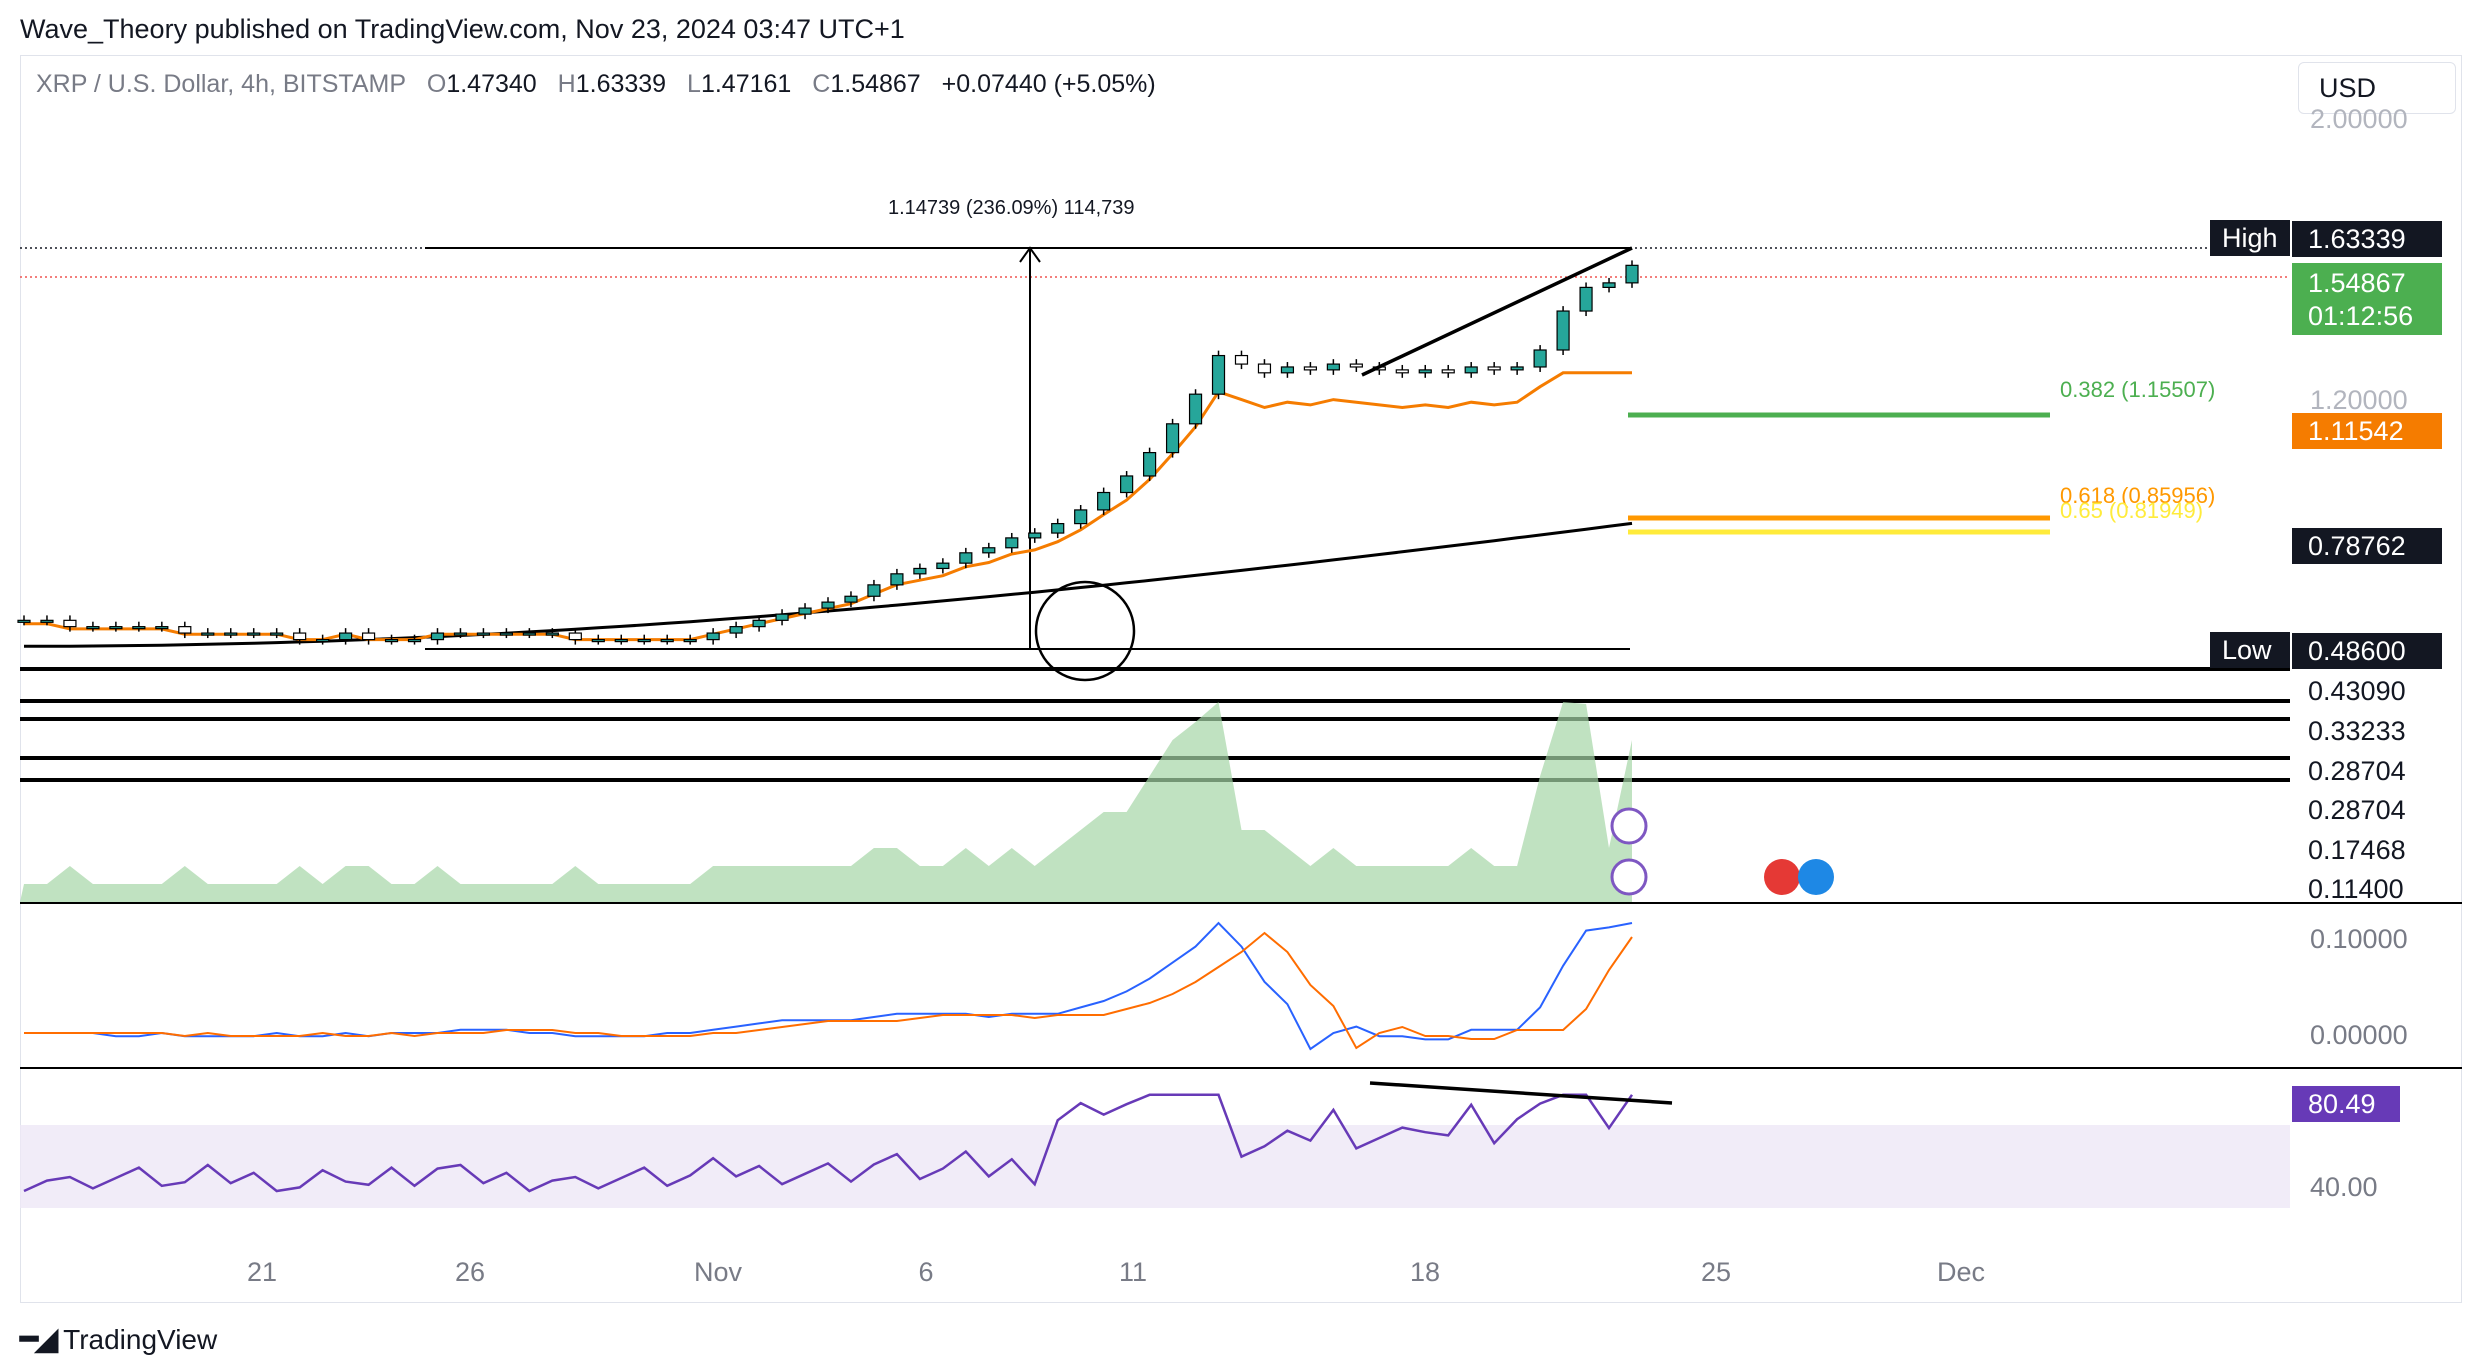 Image resolution: width=2482 pixels, height=1372 pixels. What do you see at coordinates (1085, 631) in the screenshot?
I see `breakout-circle` at bounding box center [1085, 631].